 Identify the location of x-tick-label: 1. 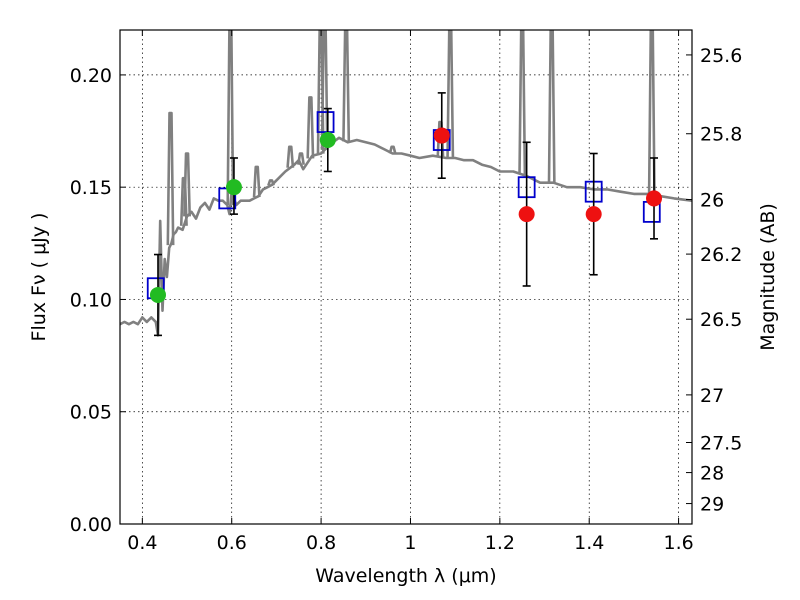
(410, 543).